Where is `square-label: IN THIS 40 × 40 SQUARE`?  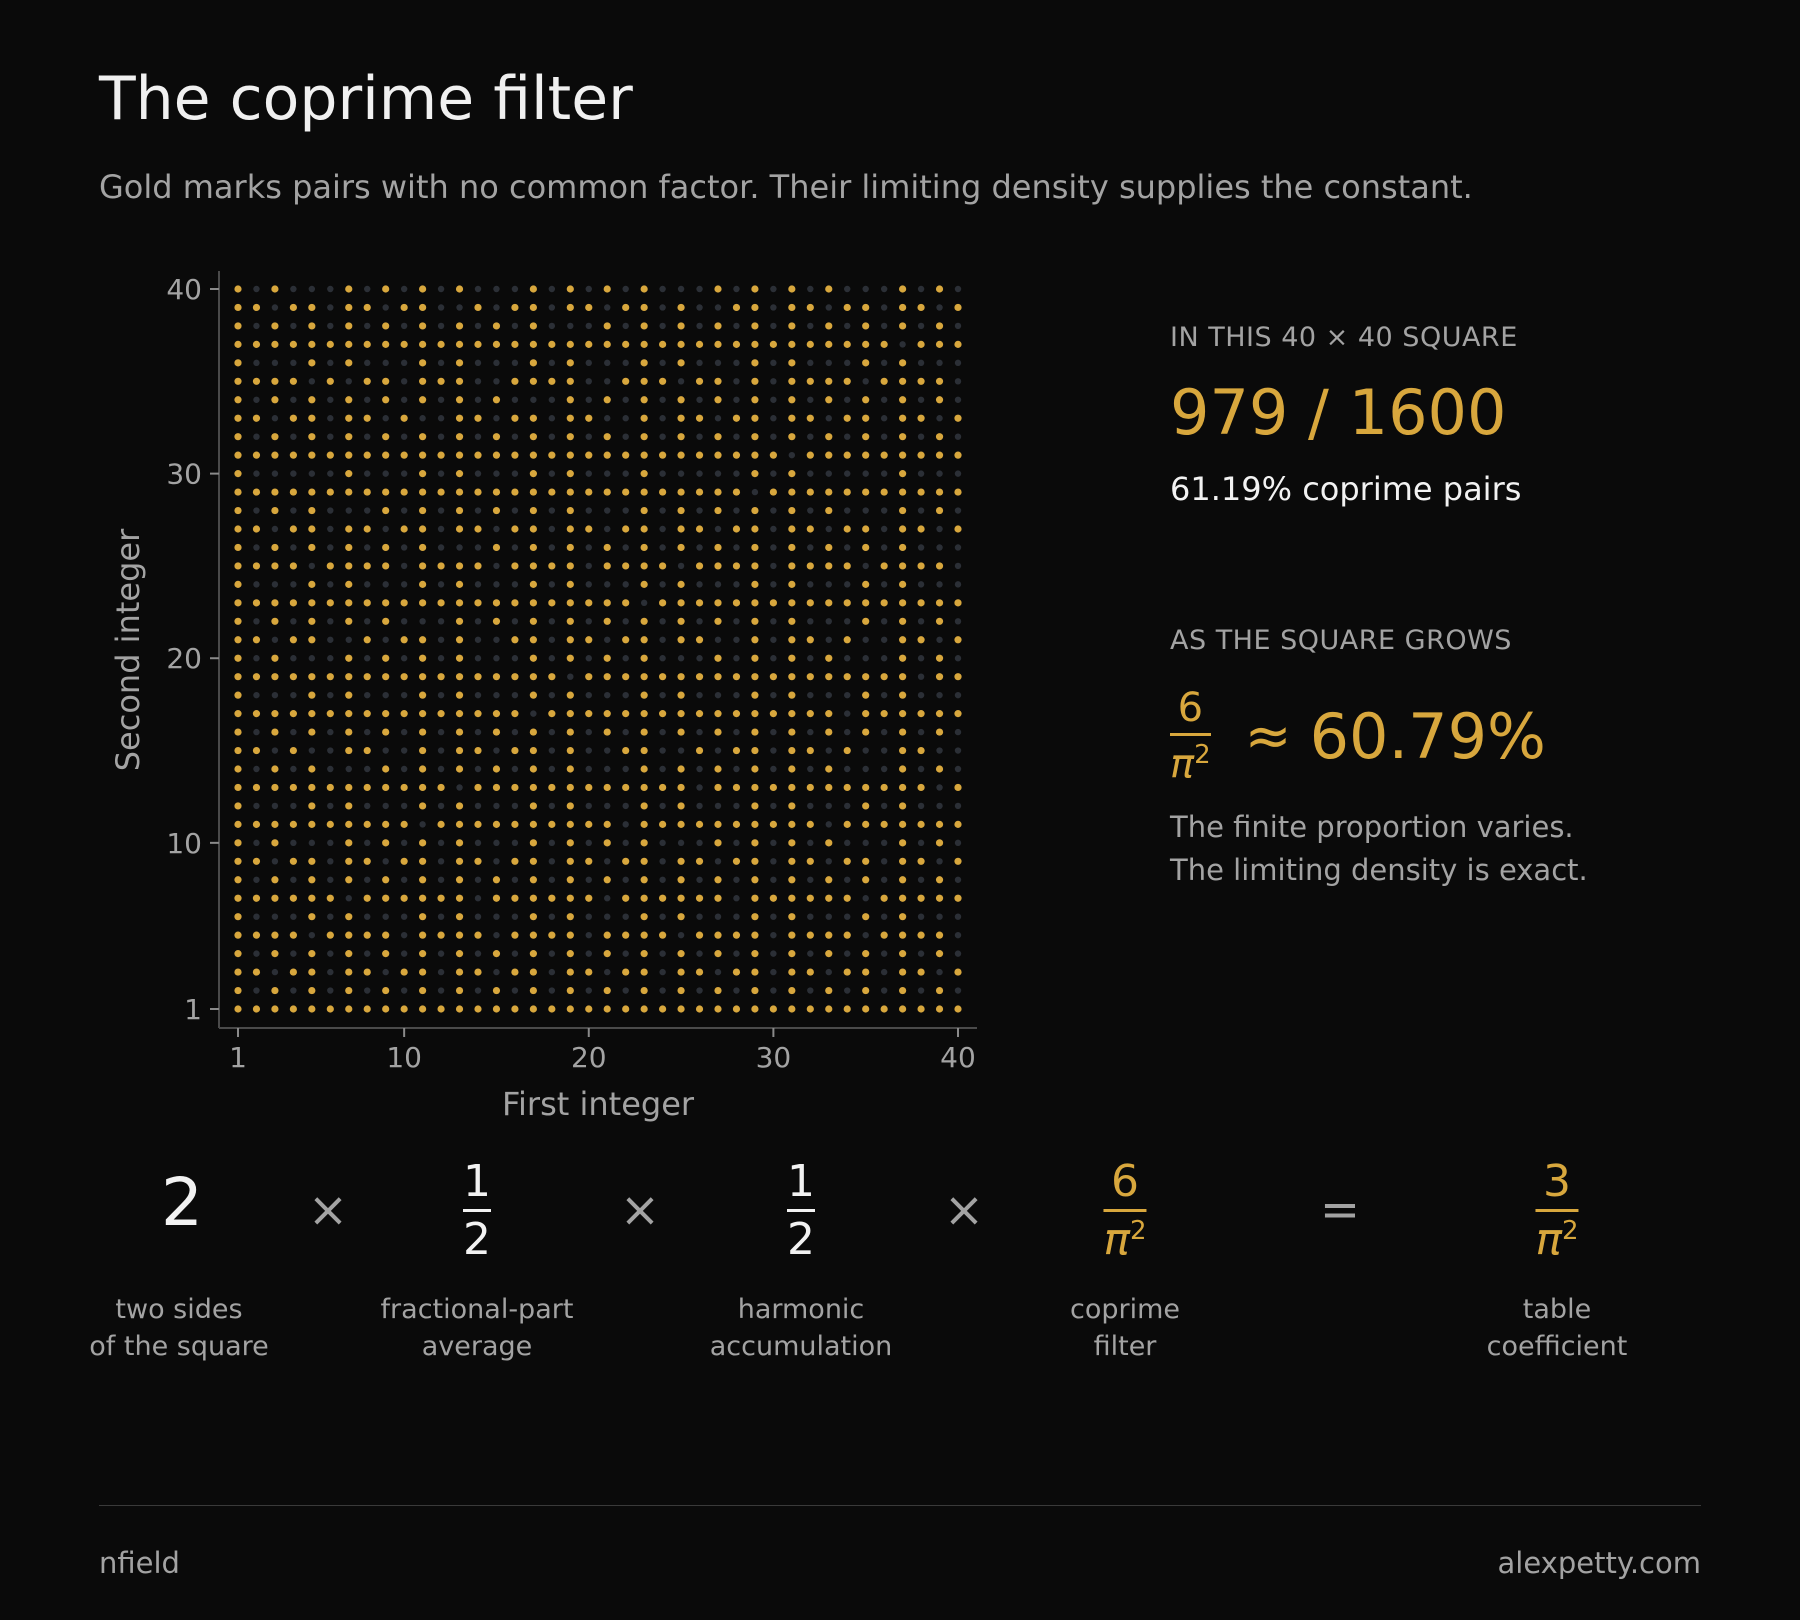
square-label: IN THIS 40 × 40 SQUARE is located at coordinates (1344, 337).